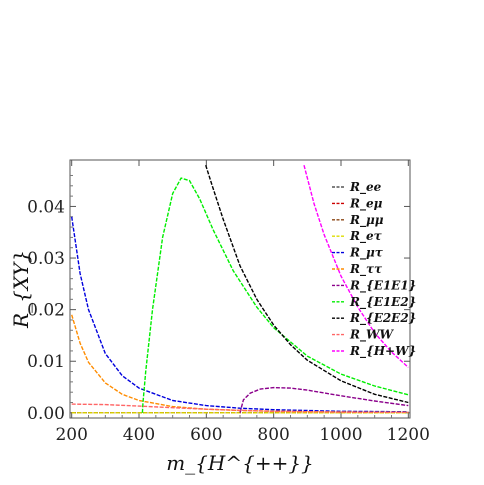  Describe the element at coordinates (366, 220) in the screenshot. I see `legend-label: R_μμ` at that location.